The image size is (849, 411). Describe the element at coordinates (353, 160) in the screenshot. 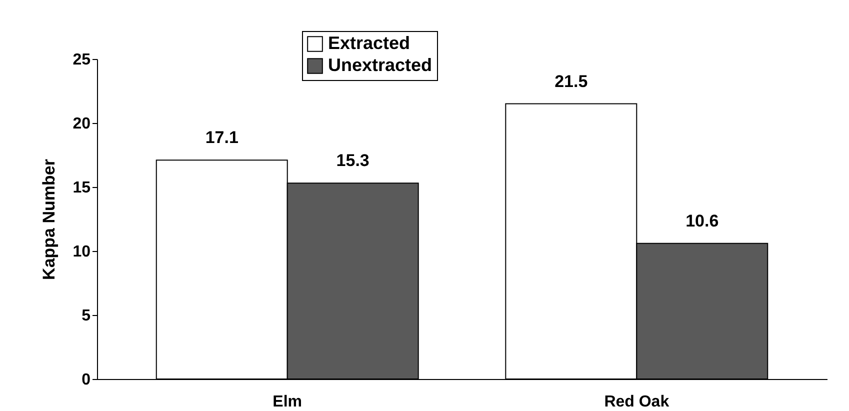

I see `data-label: 15.3` at that location.